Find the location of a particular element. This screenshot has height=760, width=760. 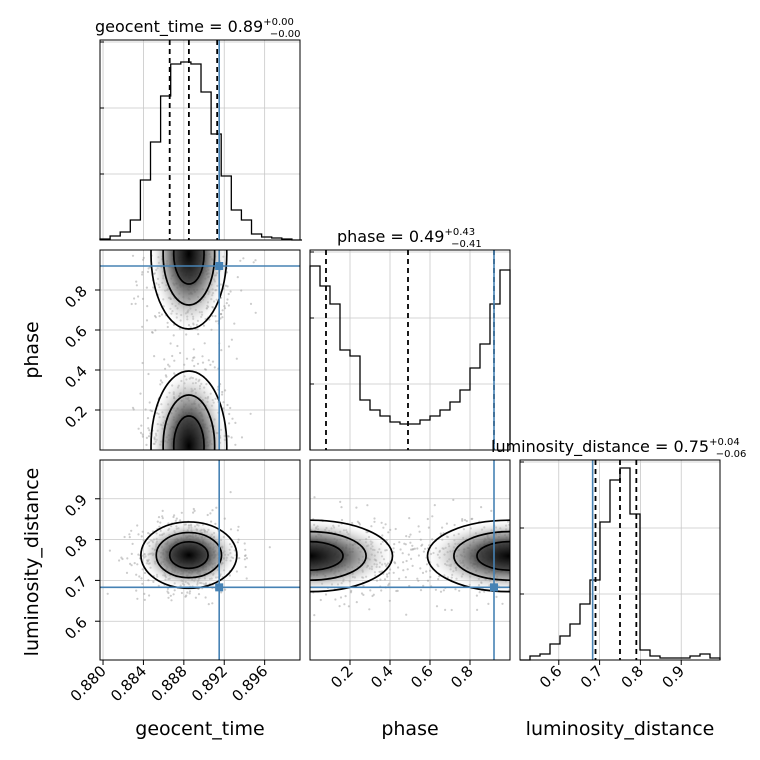

title-phase: phase = 0.49+0.43 −0.41 is located at coordinates (409, 238).